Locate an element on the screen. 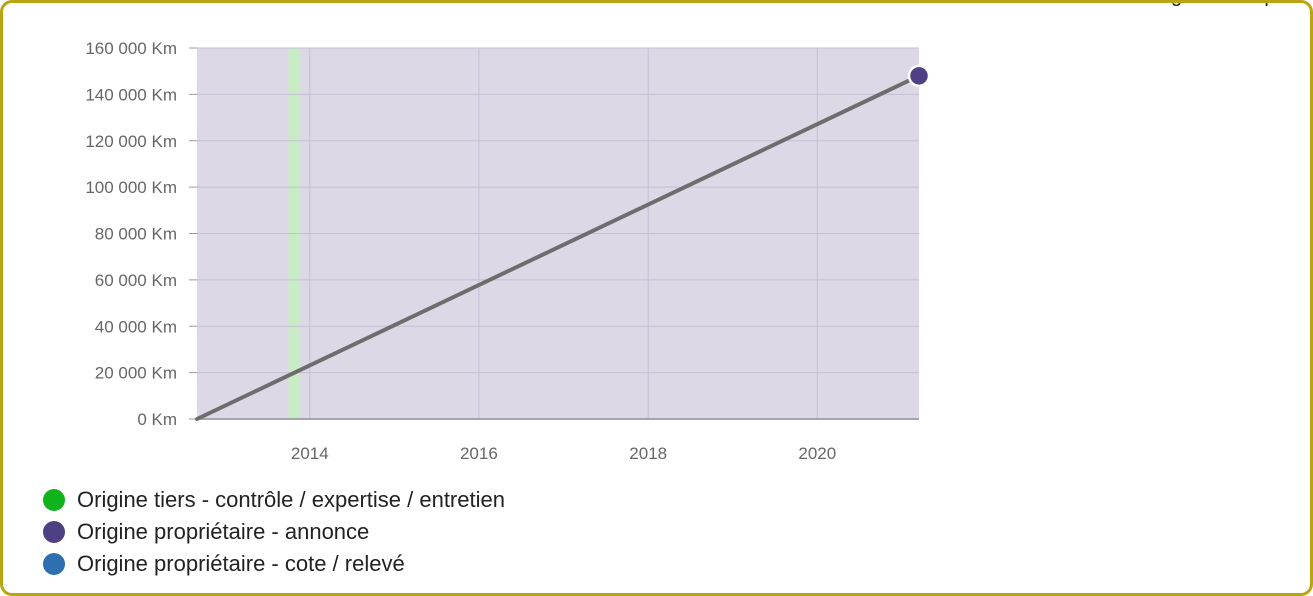 Image resolution: width=1313 pixels, height=596 pixels. y-tick-label: 60 000 Km is located at coordinates (136, 280).